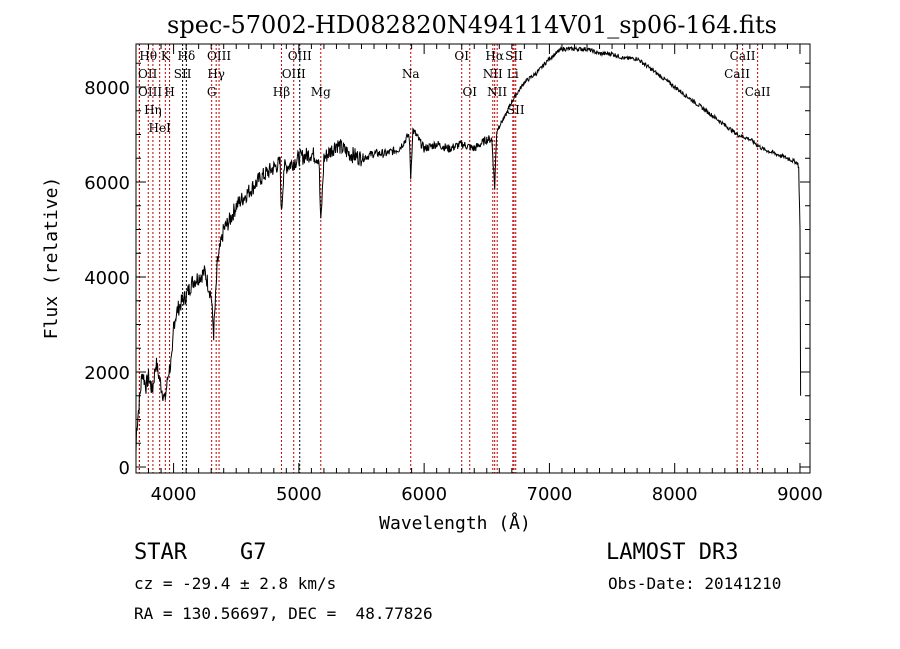  Describe the element at coordinates (216, 74) in the screenshot. I see `line-marker-label: Hγ` at that location.